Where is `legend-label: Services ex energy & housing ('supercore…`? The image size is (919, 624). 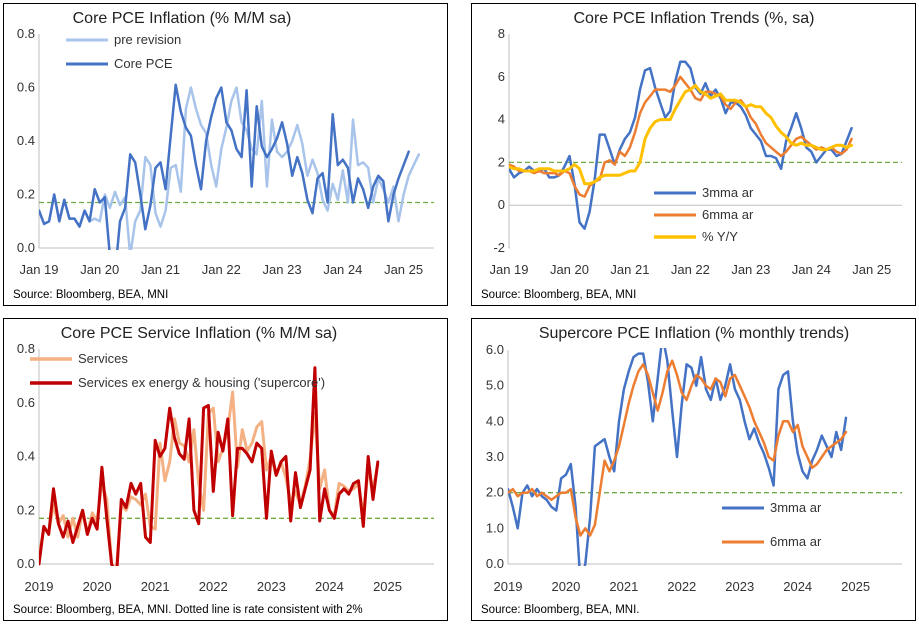
legend-label: Services ex energy & housing ('supercore… is located at coordinates (201, 382).